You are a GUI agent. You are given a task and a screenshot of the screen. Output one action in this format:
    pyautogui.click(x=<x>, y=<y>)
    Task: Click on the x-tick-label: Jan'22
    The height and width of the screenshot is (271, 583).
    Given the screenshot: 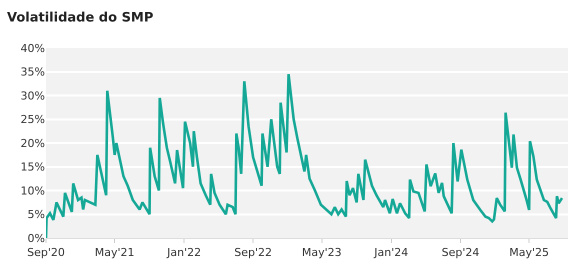 What is the action you would take?
    pyautogui.click(x=184, y=253)
    